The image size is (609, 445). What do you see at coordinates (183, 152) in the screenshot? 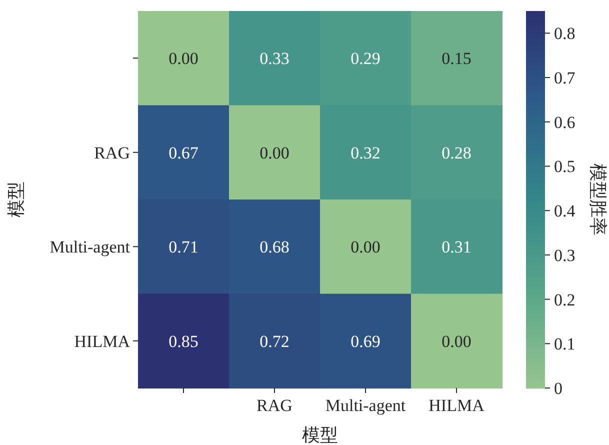
I see `data-label: 0.67` at bounding box center [183, 152].